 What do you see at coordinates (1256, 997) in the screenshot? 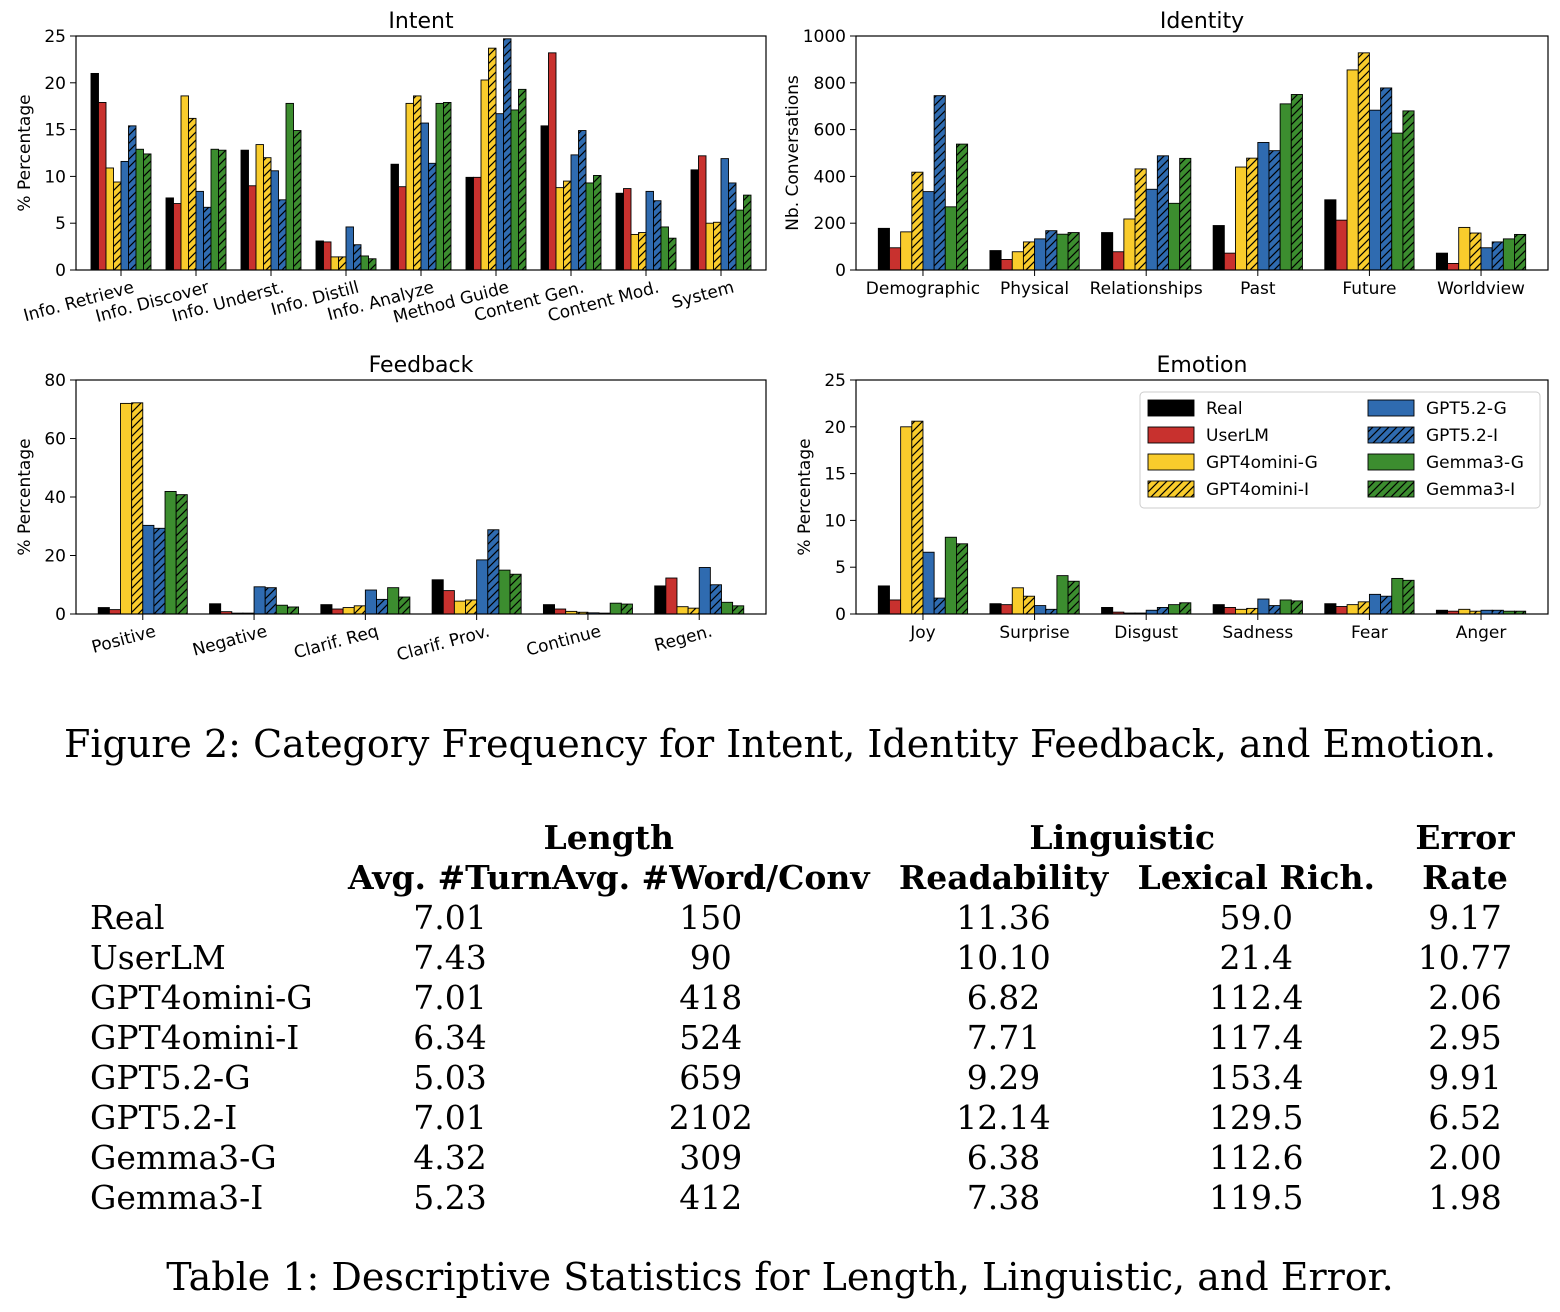
I see `cell-lexical: 112.4` at bounding box center [1256, 997].